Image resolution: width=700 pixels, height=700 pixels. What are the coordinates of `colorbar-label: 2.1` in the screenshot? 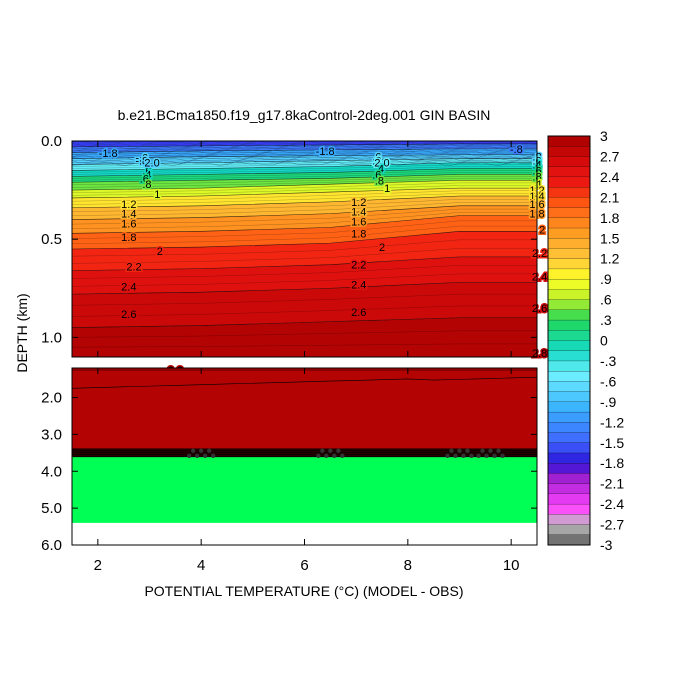 It's located at (610, 197).